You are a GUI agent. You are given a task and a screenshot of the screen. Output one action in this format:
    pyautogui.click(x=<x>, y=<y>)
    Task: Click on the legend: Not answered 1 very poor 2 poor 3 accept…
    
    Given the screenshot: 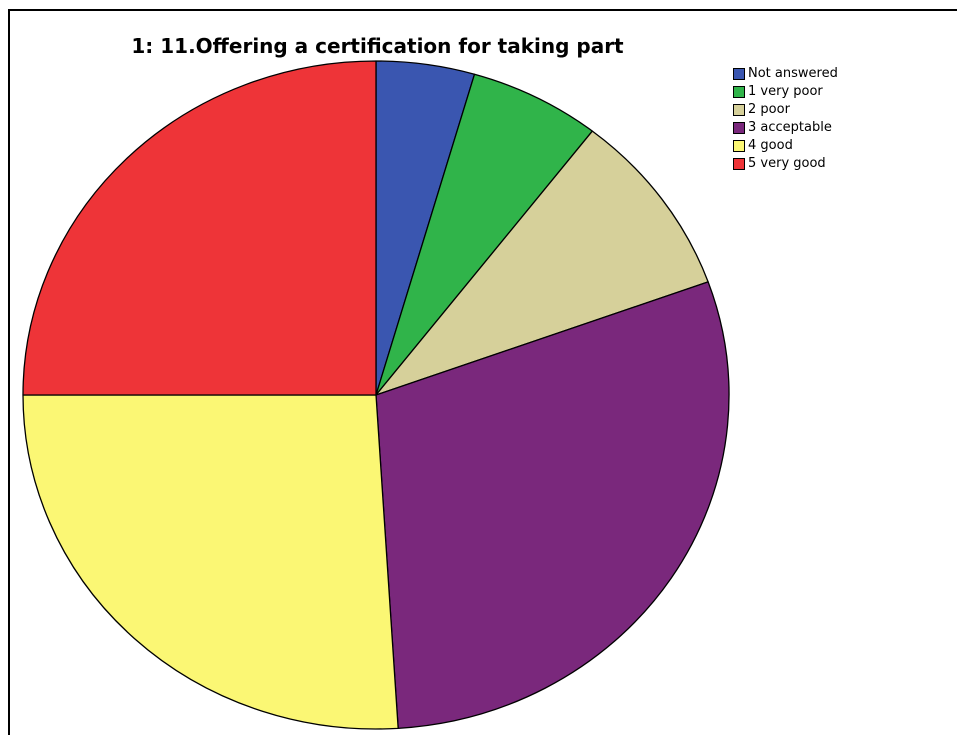 What is the action you would take?
    pyautogui.click(x=785, y=119)
    